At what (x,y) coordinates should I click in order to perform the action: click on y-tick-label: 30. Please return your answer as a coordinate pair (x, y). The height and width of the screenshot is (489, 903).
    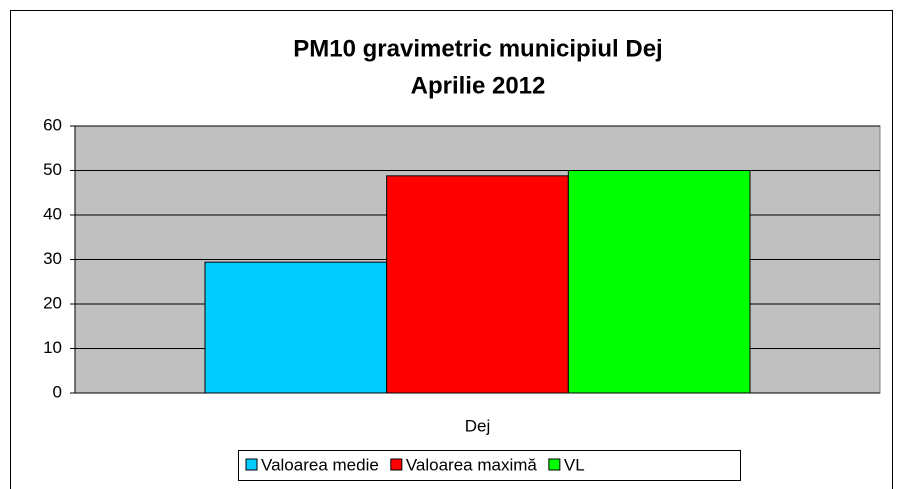
    Looking at the image, I should click on (52, 258).